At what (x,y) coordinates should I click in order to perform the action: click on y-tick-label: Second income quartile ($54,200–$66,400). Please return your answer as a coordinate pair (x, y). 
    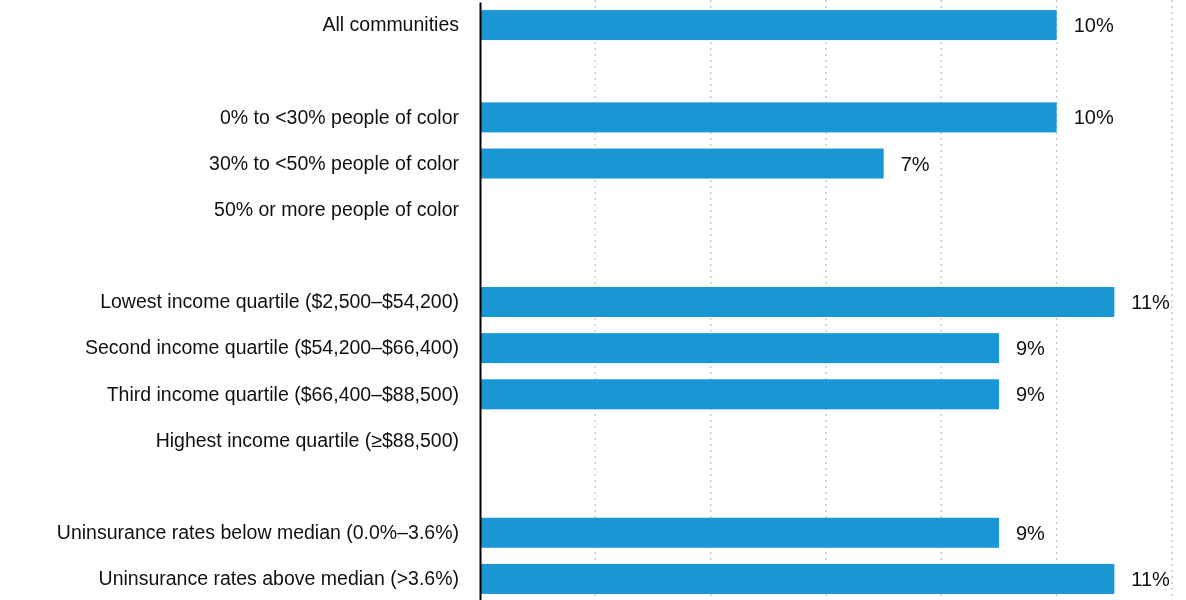
    Looking at the image, I should click on (271, 347).